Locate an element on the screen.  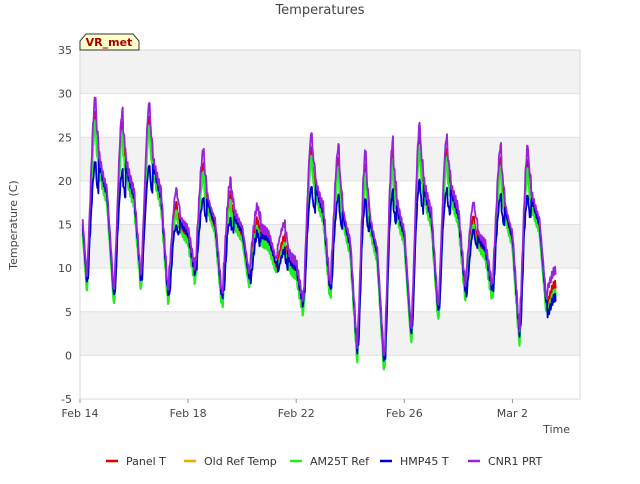
x-tick-label: Mar 2 is located at coordinates (512, 413).